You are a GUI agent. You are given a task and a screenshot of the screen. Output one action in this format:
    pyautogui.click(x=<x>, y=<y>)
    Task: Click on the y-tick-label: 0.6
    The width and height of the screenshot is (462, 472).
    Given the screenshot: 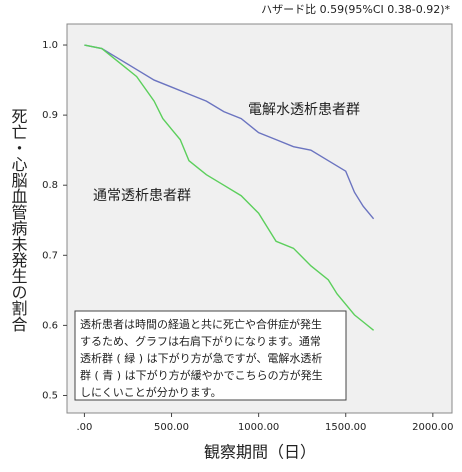 What is the action you would take?
    pyautogui.click(x=50, y=325)
    